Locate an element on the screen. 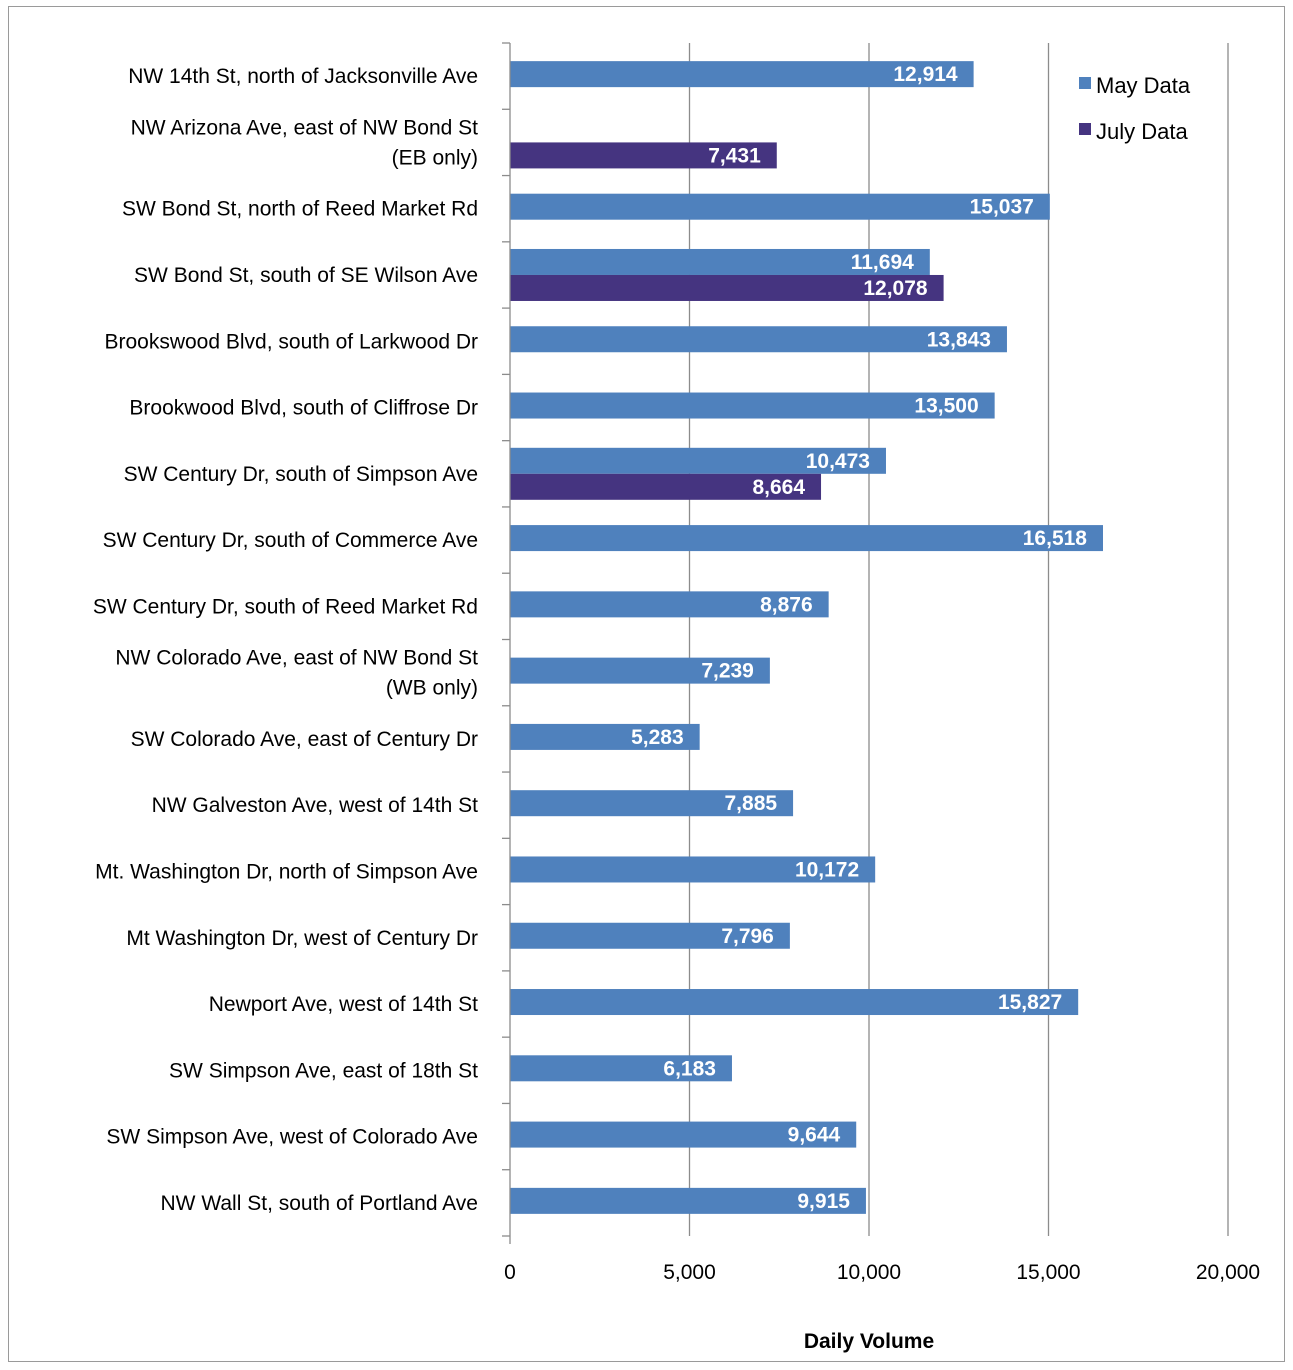 Image resolution: width=1293 pixels, height=1370 pixels. bar-value-label: 15,827 is located at coordinates (1030, 1002).